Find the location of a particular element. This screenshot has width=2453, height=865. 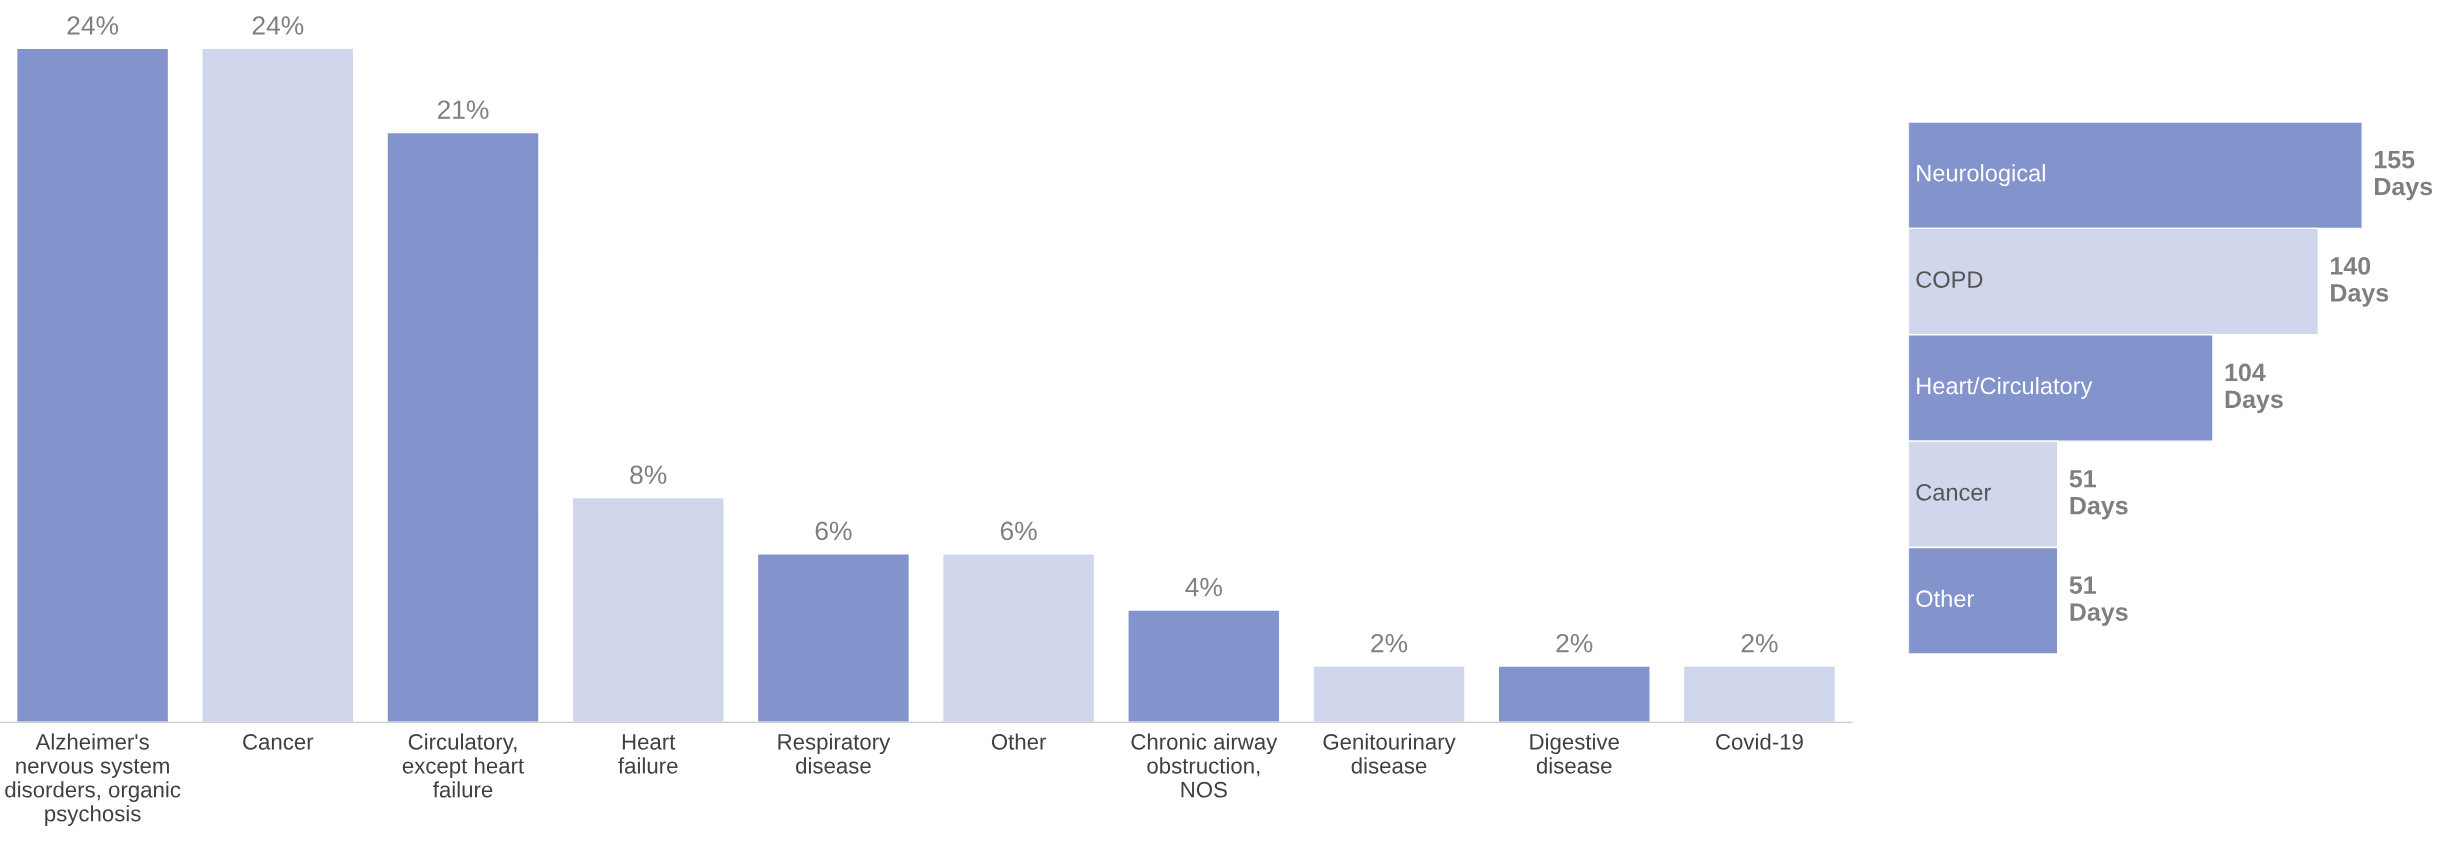

x-tick-label: Respiratory disease is located at coordinates (834, 753).